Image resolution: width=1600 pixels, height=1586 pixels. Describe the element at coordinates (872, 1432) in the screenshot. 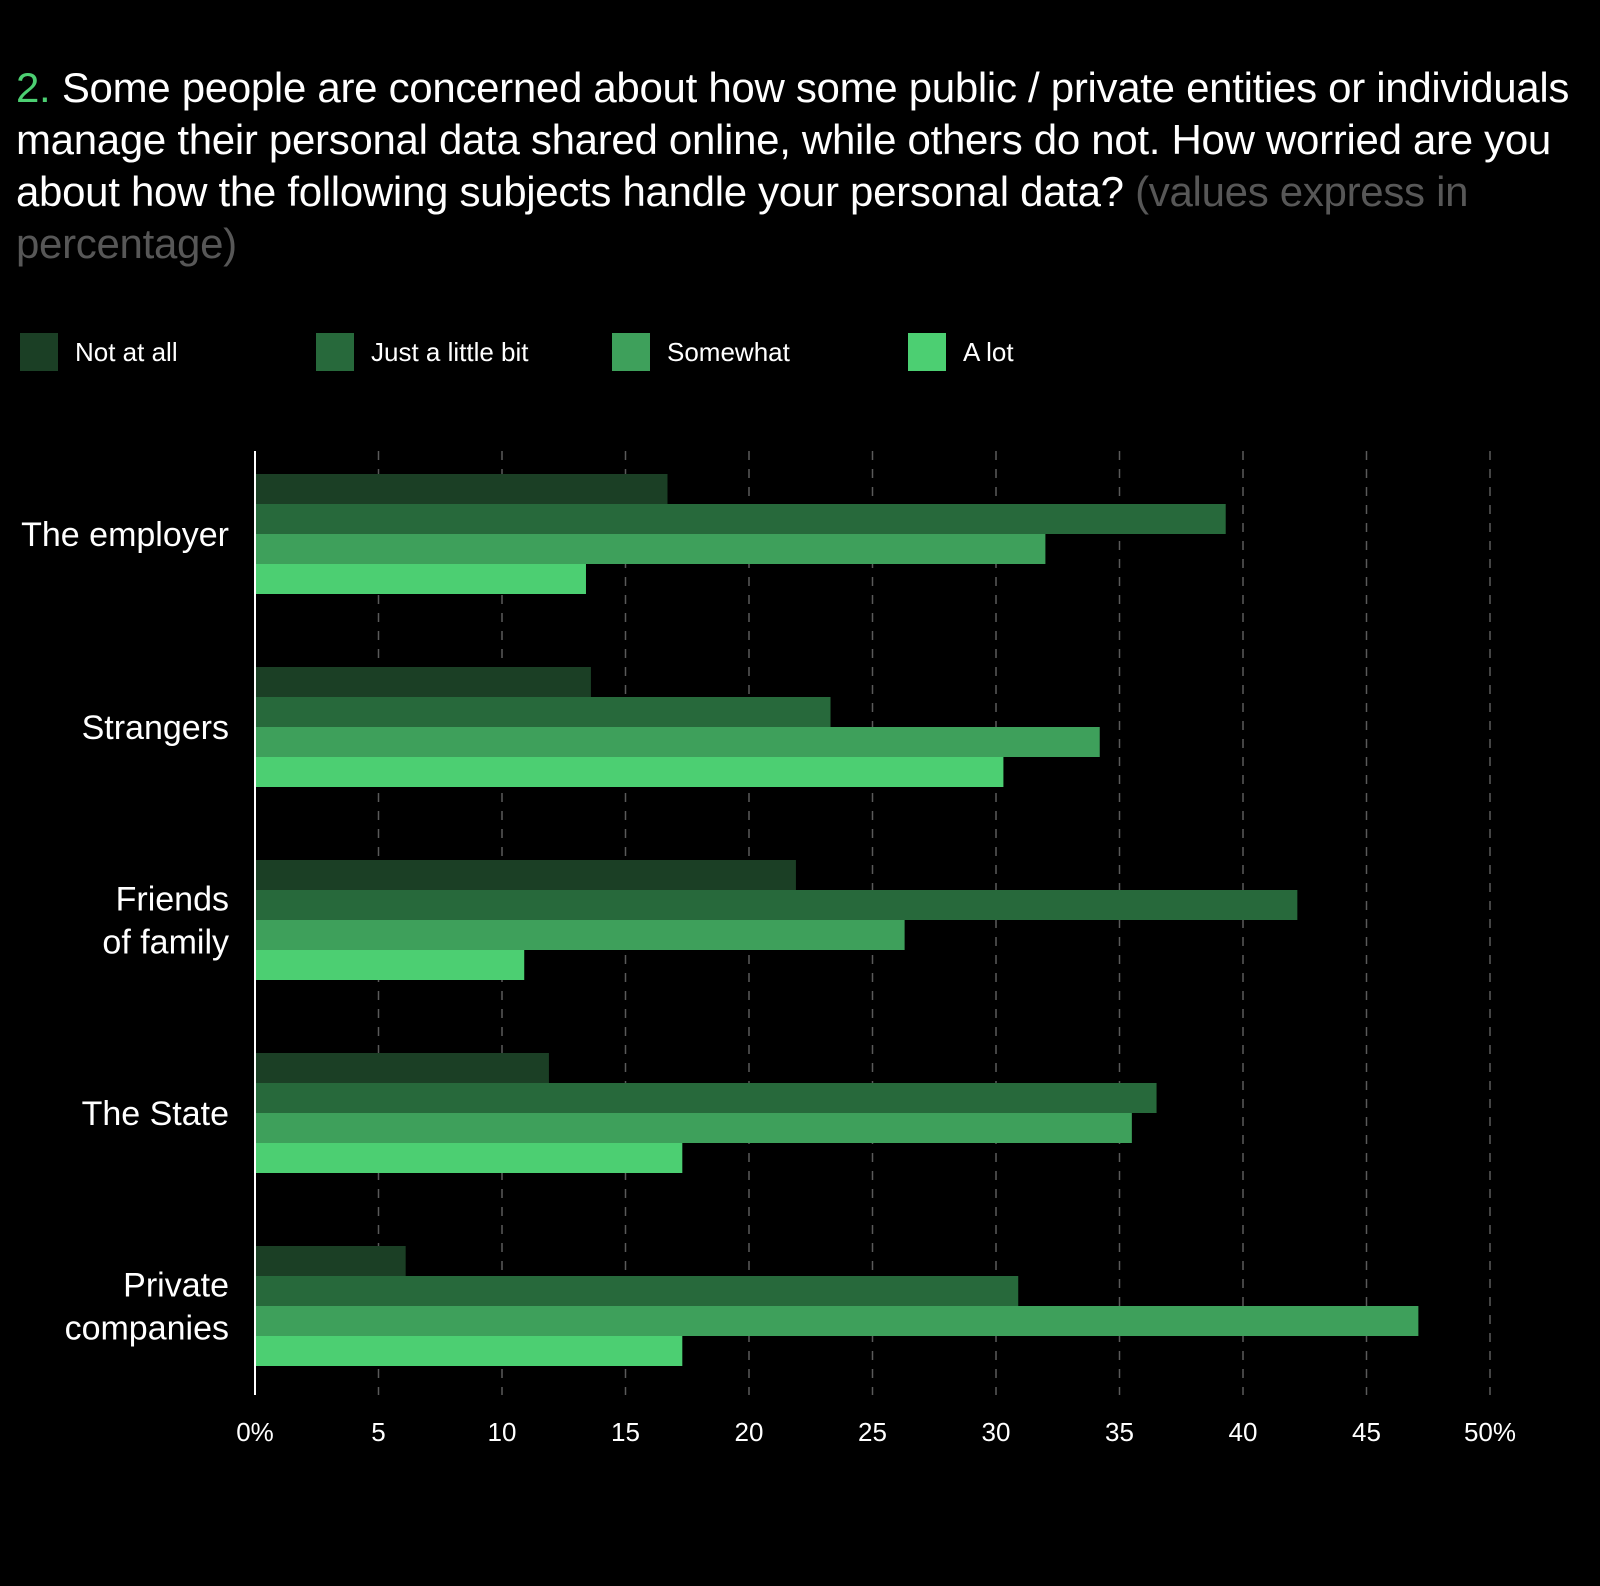

I see `x-tick-label: 25` at that location.